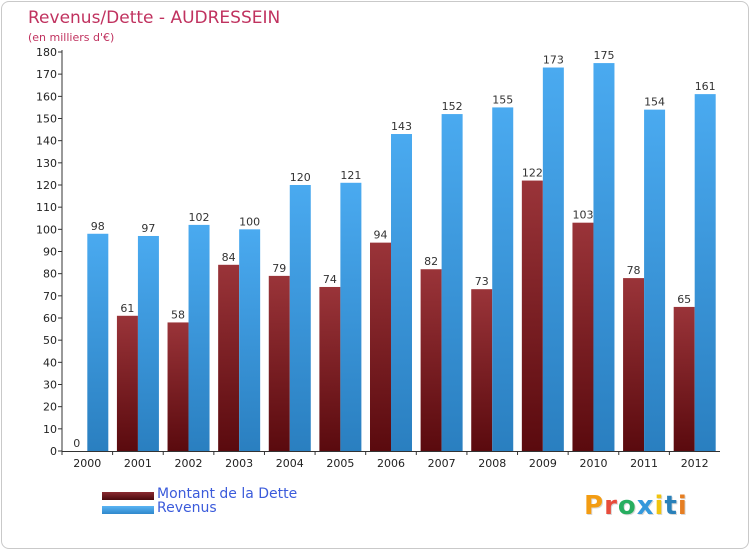 Image resolution: width=750 pixels, height=550 pixels. Describe the element at coordinates (340, 463) in the screenshot. I see `x-tick-label: 2005` at that location.